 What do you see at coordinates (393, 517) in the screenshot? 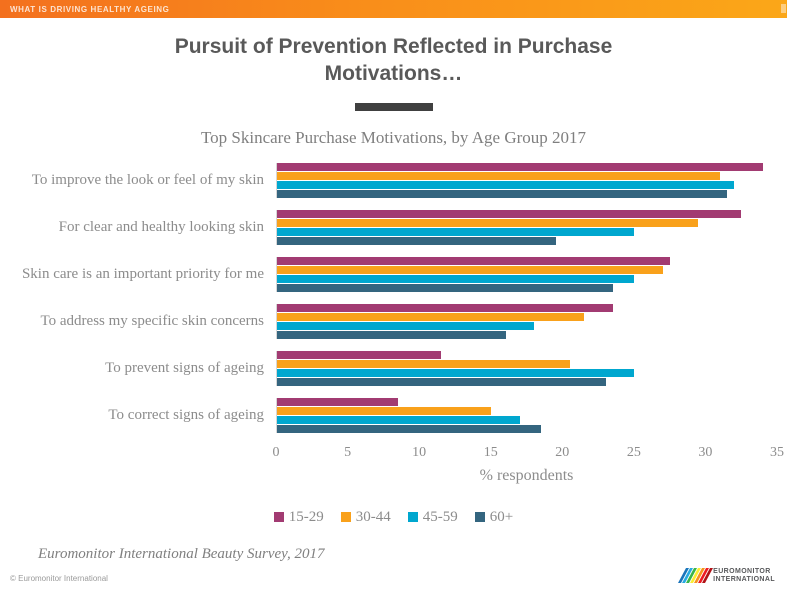
I see `chart-legend: 15-29 30-44 45-59 60+` at bounding box center [393, 517].